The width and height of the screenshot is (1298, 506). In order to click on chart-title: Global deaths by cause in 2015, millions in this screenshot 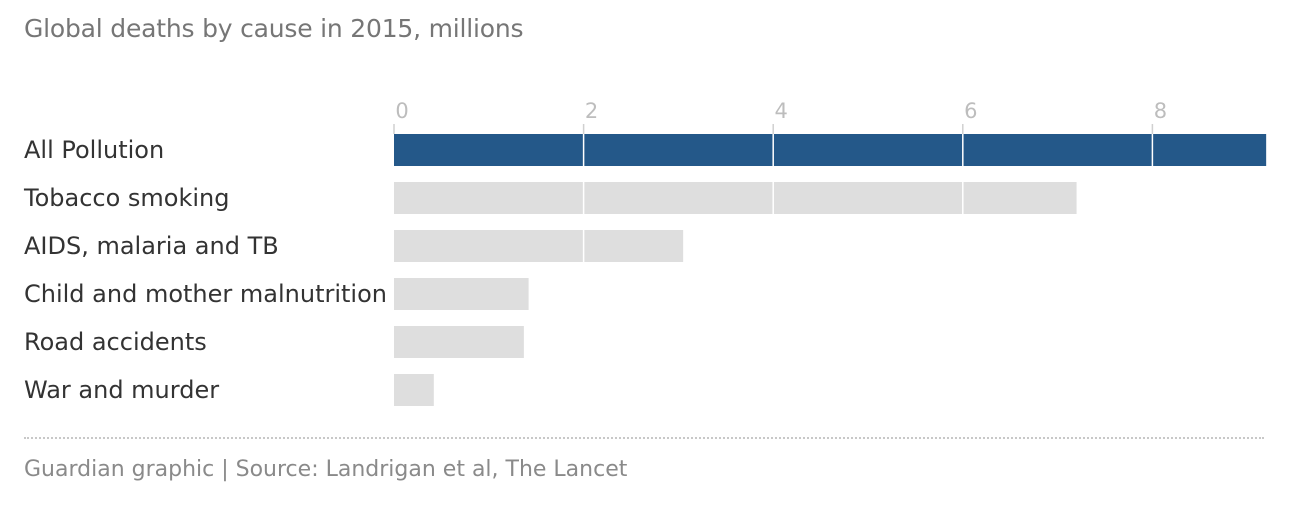, I will do `click(274, 28)`.